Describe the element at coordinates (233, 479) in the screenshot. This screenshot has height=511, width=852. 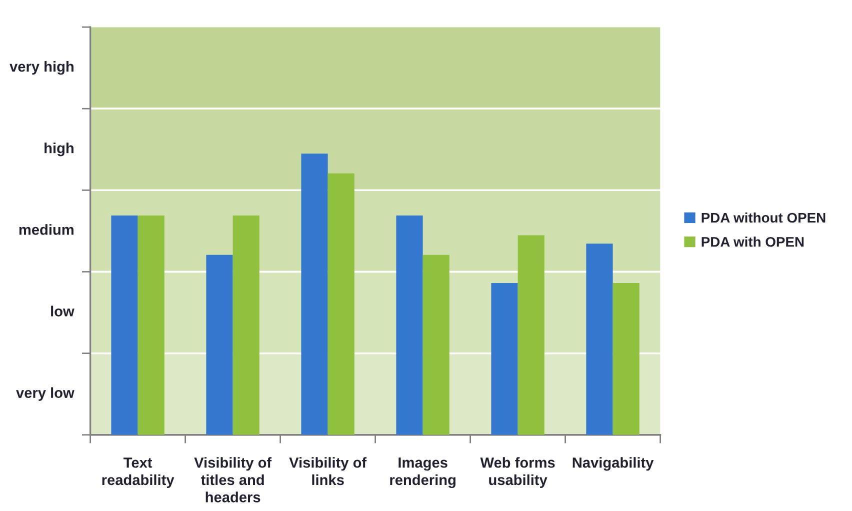
I see `x-tick-label: Visibility of titles and headers` at that location.